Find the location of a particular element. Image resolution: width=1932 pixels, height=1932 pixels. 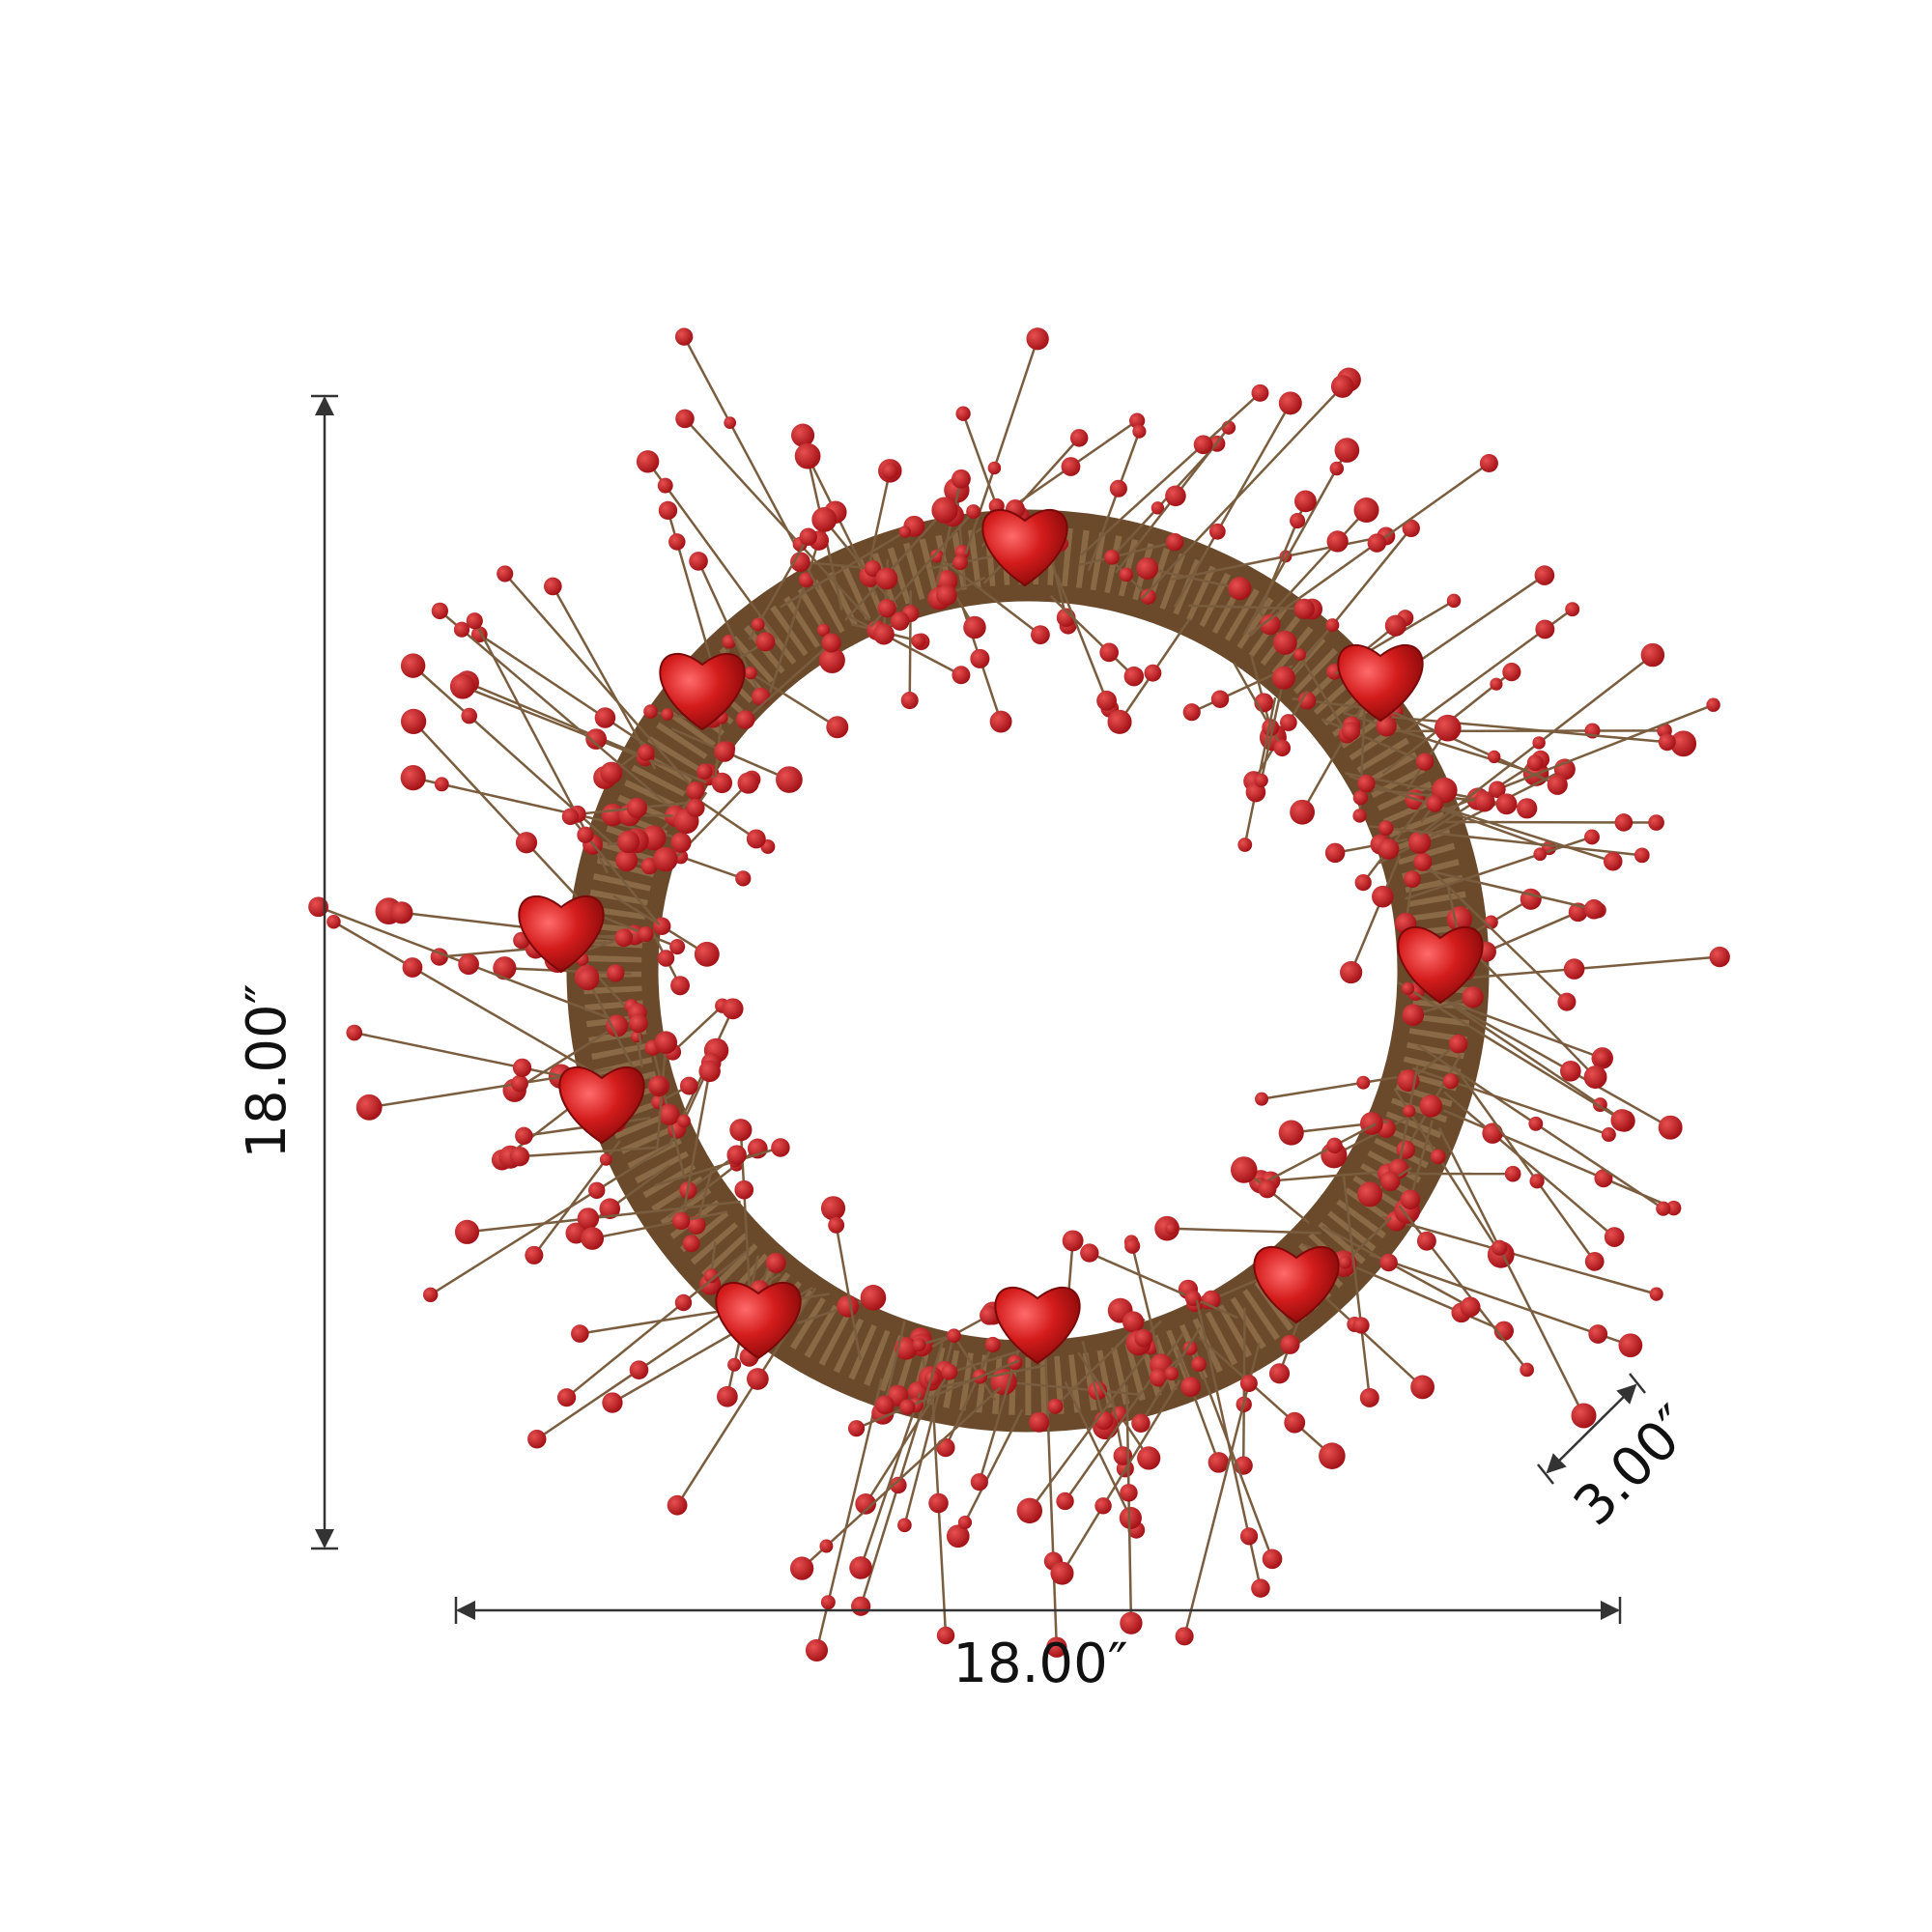

height-label: 18.00″ is located at coordinates (267, 1070).